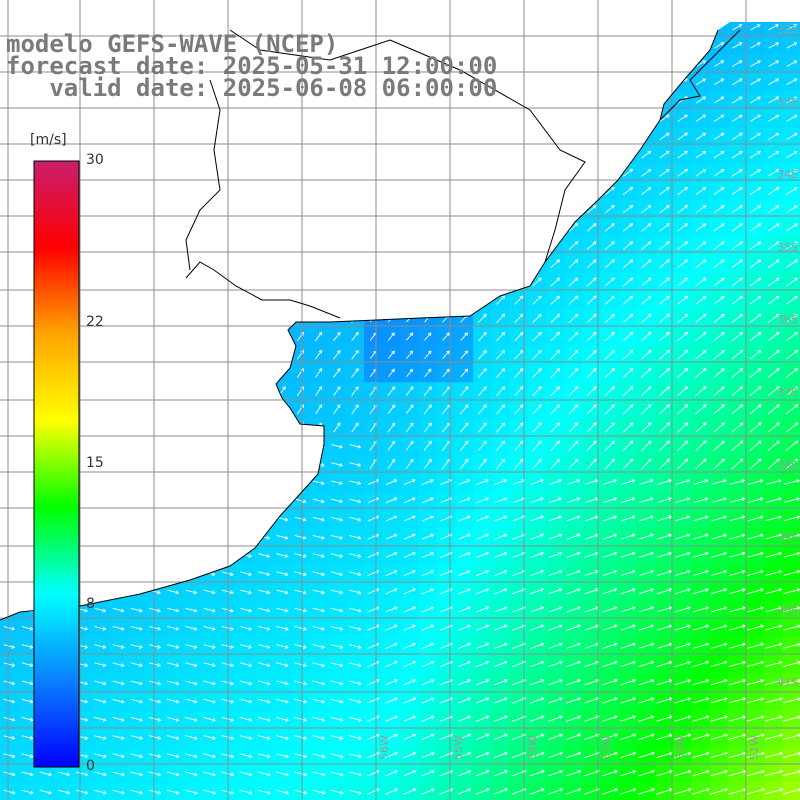 This screenshot has width=800, height=800. What do you see at coordinates (263, 290) in the screenshot?
I see `lagoon-shore` at bounding box center [263, 290].